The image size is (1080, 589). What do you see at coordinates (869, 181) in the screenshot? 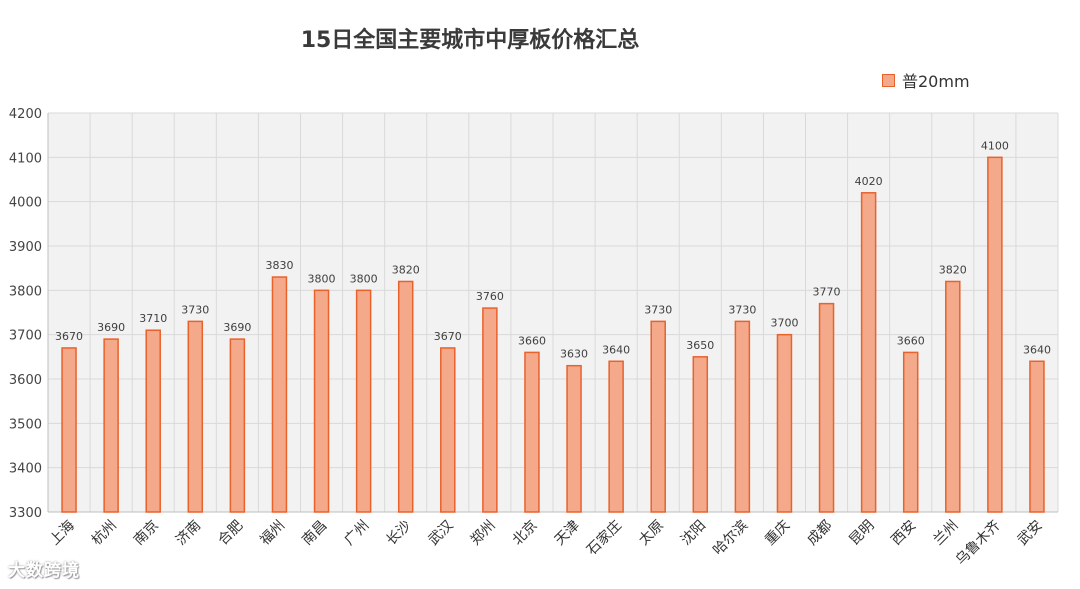
I see `data-label: 4020` at bounding box center [869, 181].